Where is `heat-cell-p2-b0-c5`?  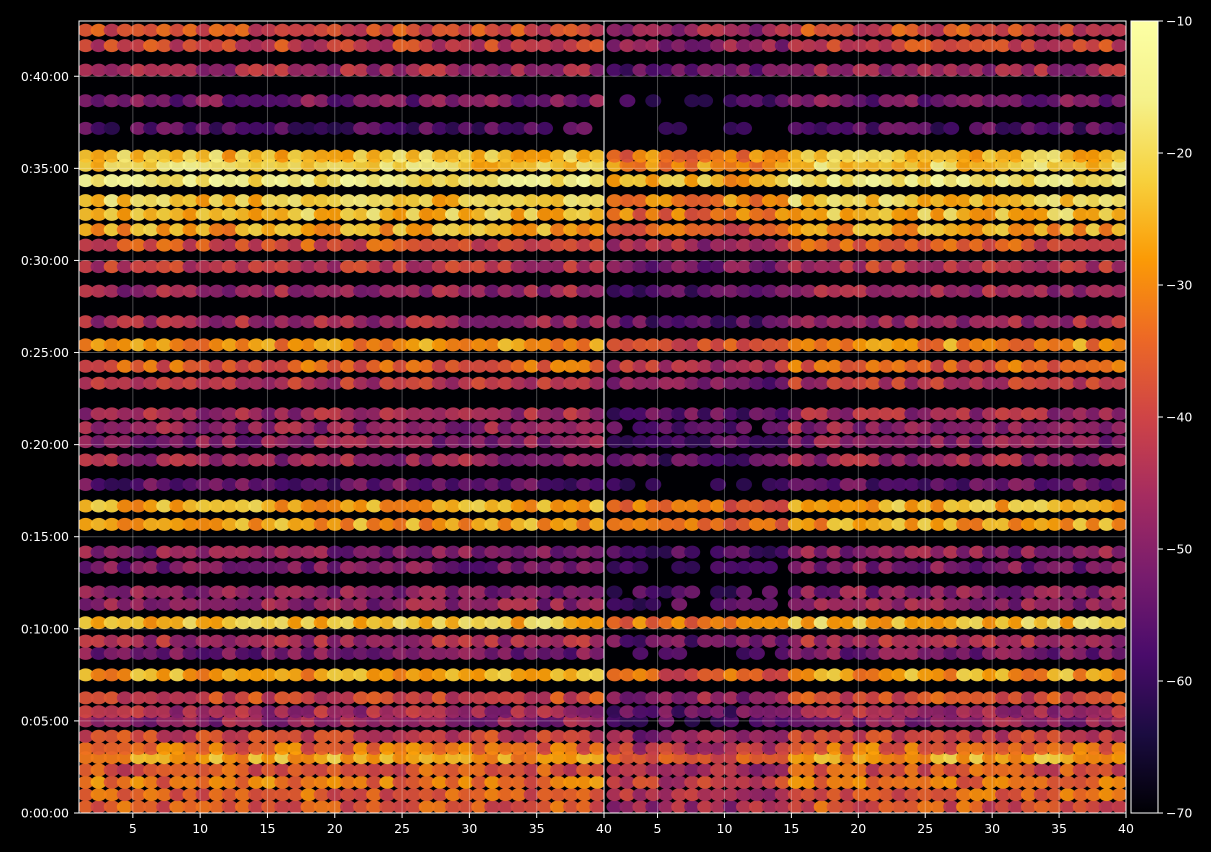 heat-cell-p2-b0-c5 is located at coordinates (666, 806).